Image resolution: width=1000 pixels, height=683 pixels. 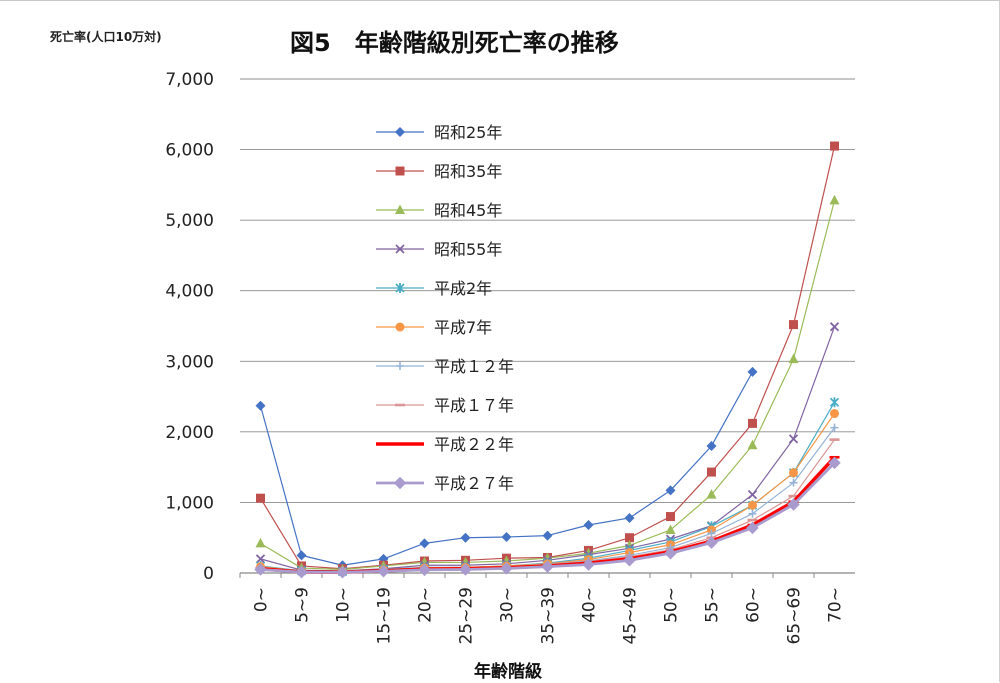 What do you see at coordinates (713, 605) in the screenshot?
I see `x-tick-label: 55~` at bounding box center [713, 605].